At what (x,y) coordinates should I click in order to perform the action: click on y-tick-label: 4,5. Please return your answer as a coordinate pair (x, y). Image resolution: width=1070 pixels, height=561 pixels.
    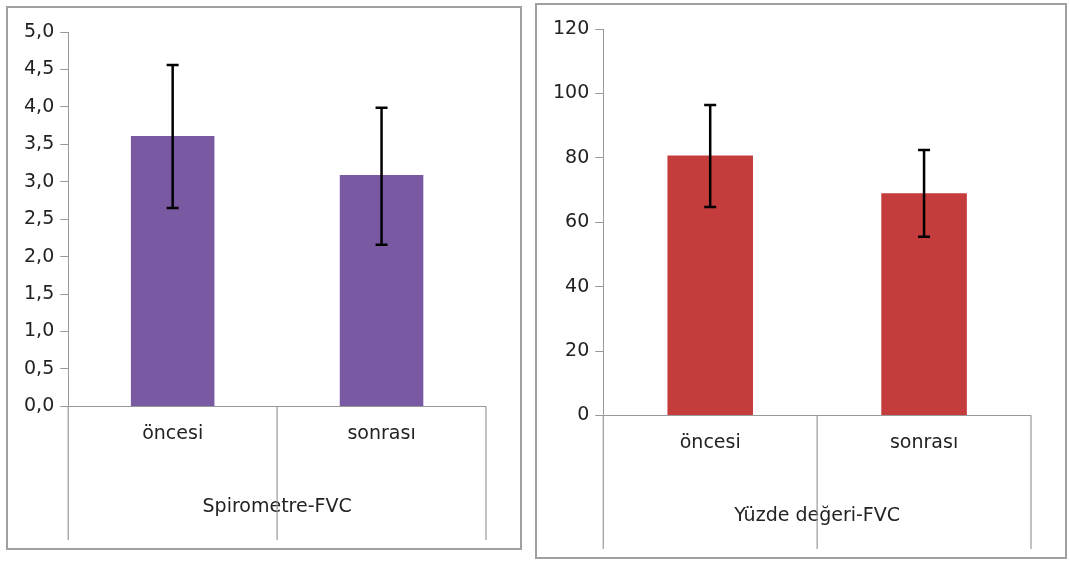
    Looking at the image, I should click on (39, 67).